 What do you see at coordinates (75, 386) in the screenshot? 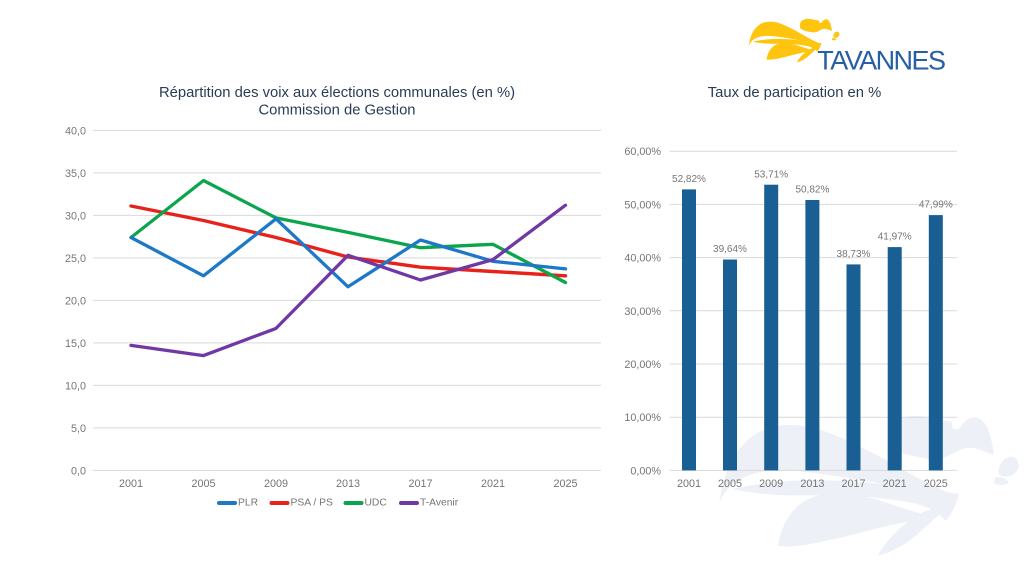
I see `svg-text: 10,0` at bounding box center [75, 386].